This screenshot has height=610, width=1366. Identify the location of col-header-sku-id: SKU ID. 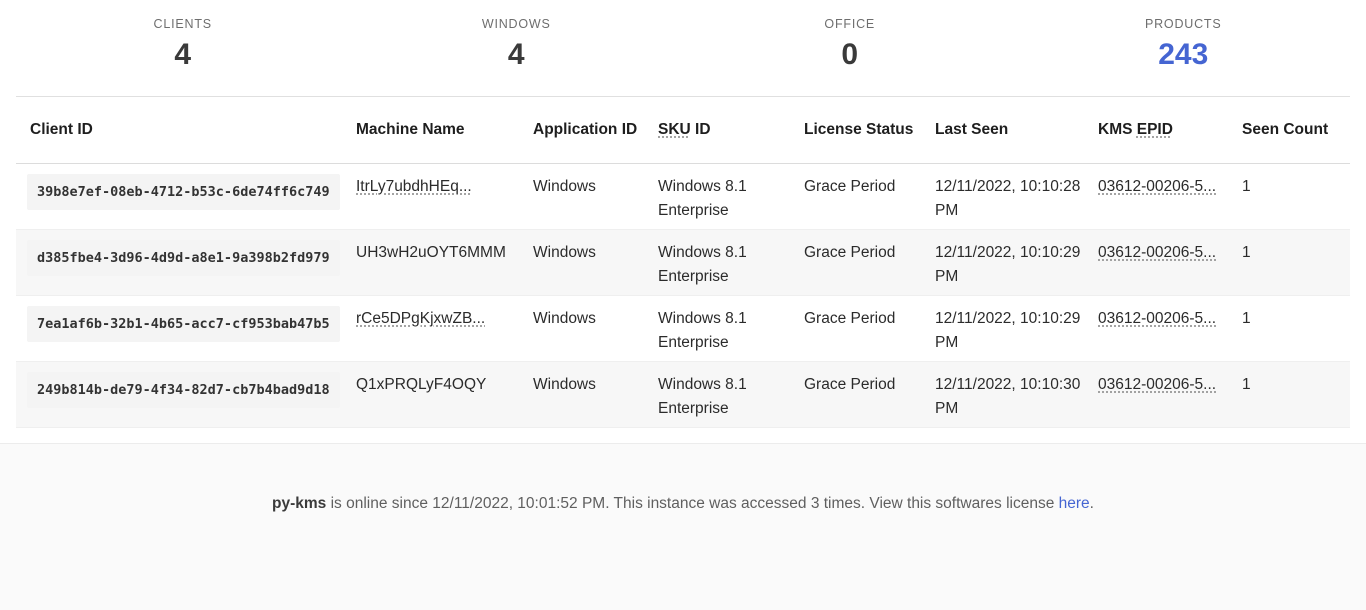
(731, 130).